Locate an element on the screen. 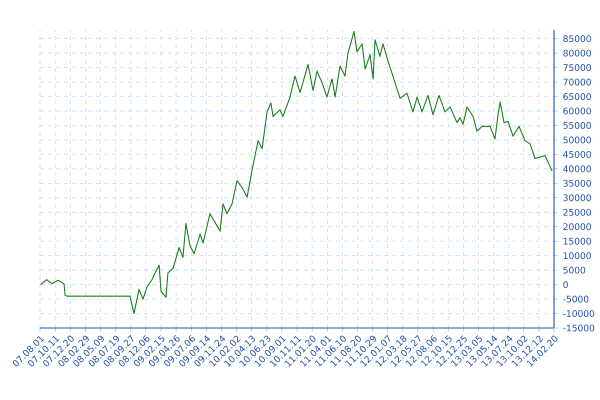 Image resolution: width=600 pixels, height=400 pixels. y-tick-label: 75000 is located at coordinates (577, 68).